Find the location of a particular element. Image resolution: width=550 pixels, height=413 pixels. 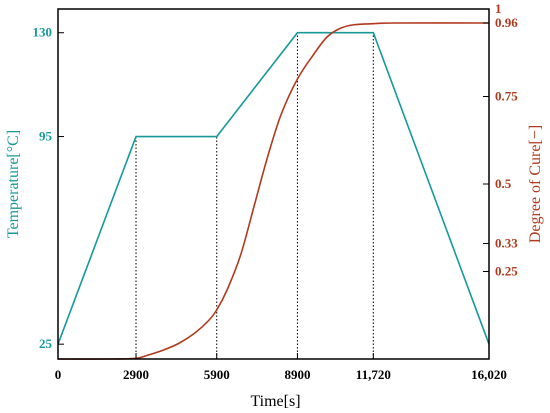

right-tick-label: 0.75 is located at coordinates (506, 96).